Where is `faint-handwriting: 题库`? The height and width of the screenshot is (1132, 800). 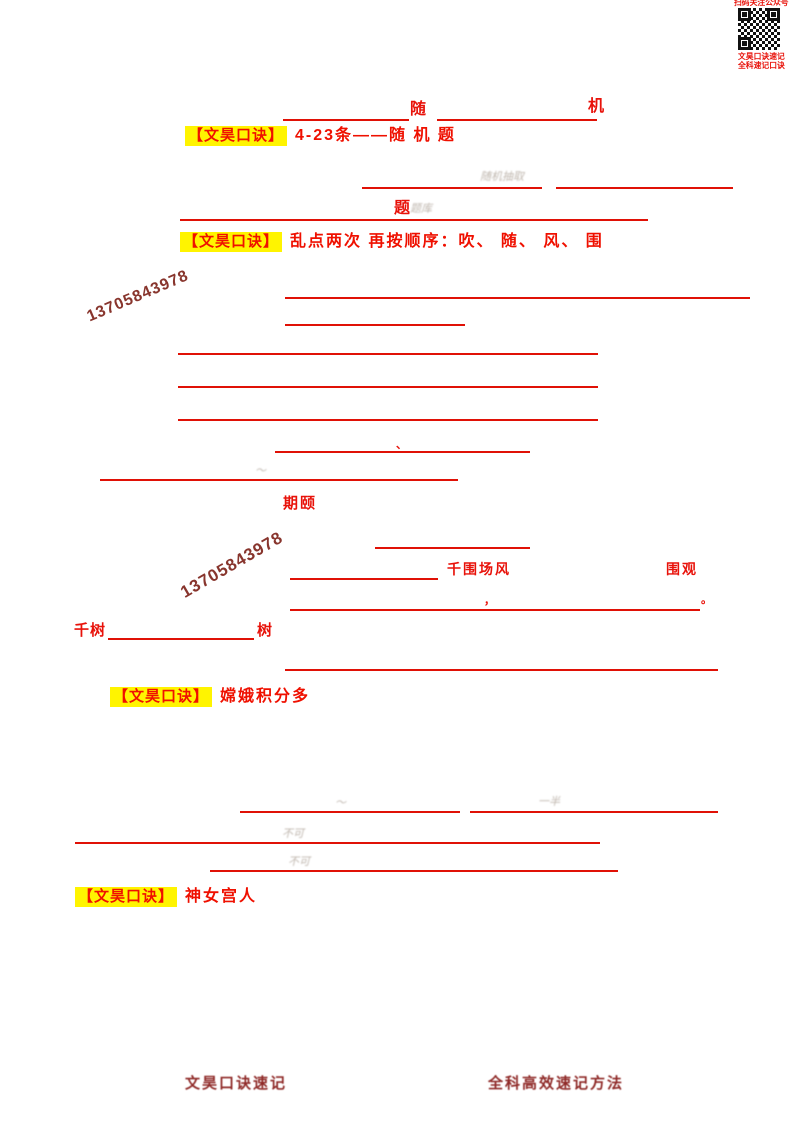 faint-handwriting: 题库 is located at coordinates (421, 209).